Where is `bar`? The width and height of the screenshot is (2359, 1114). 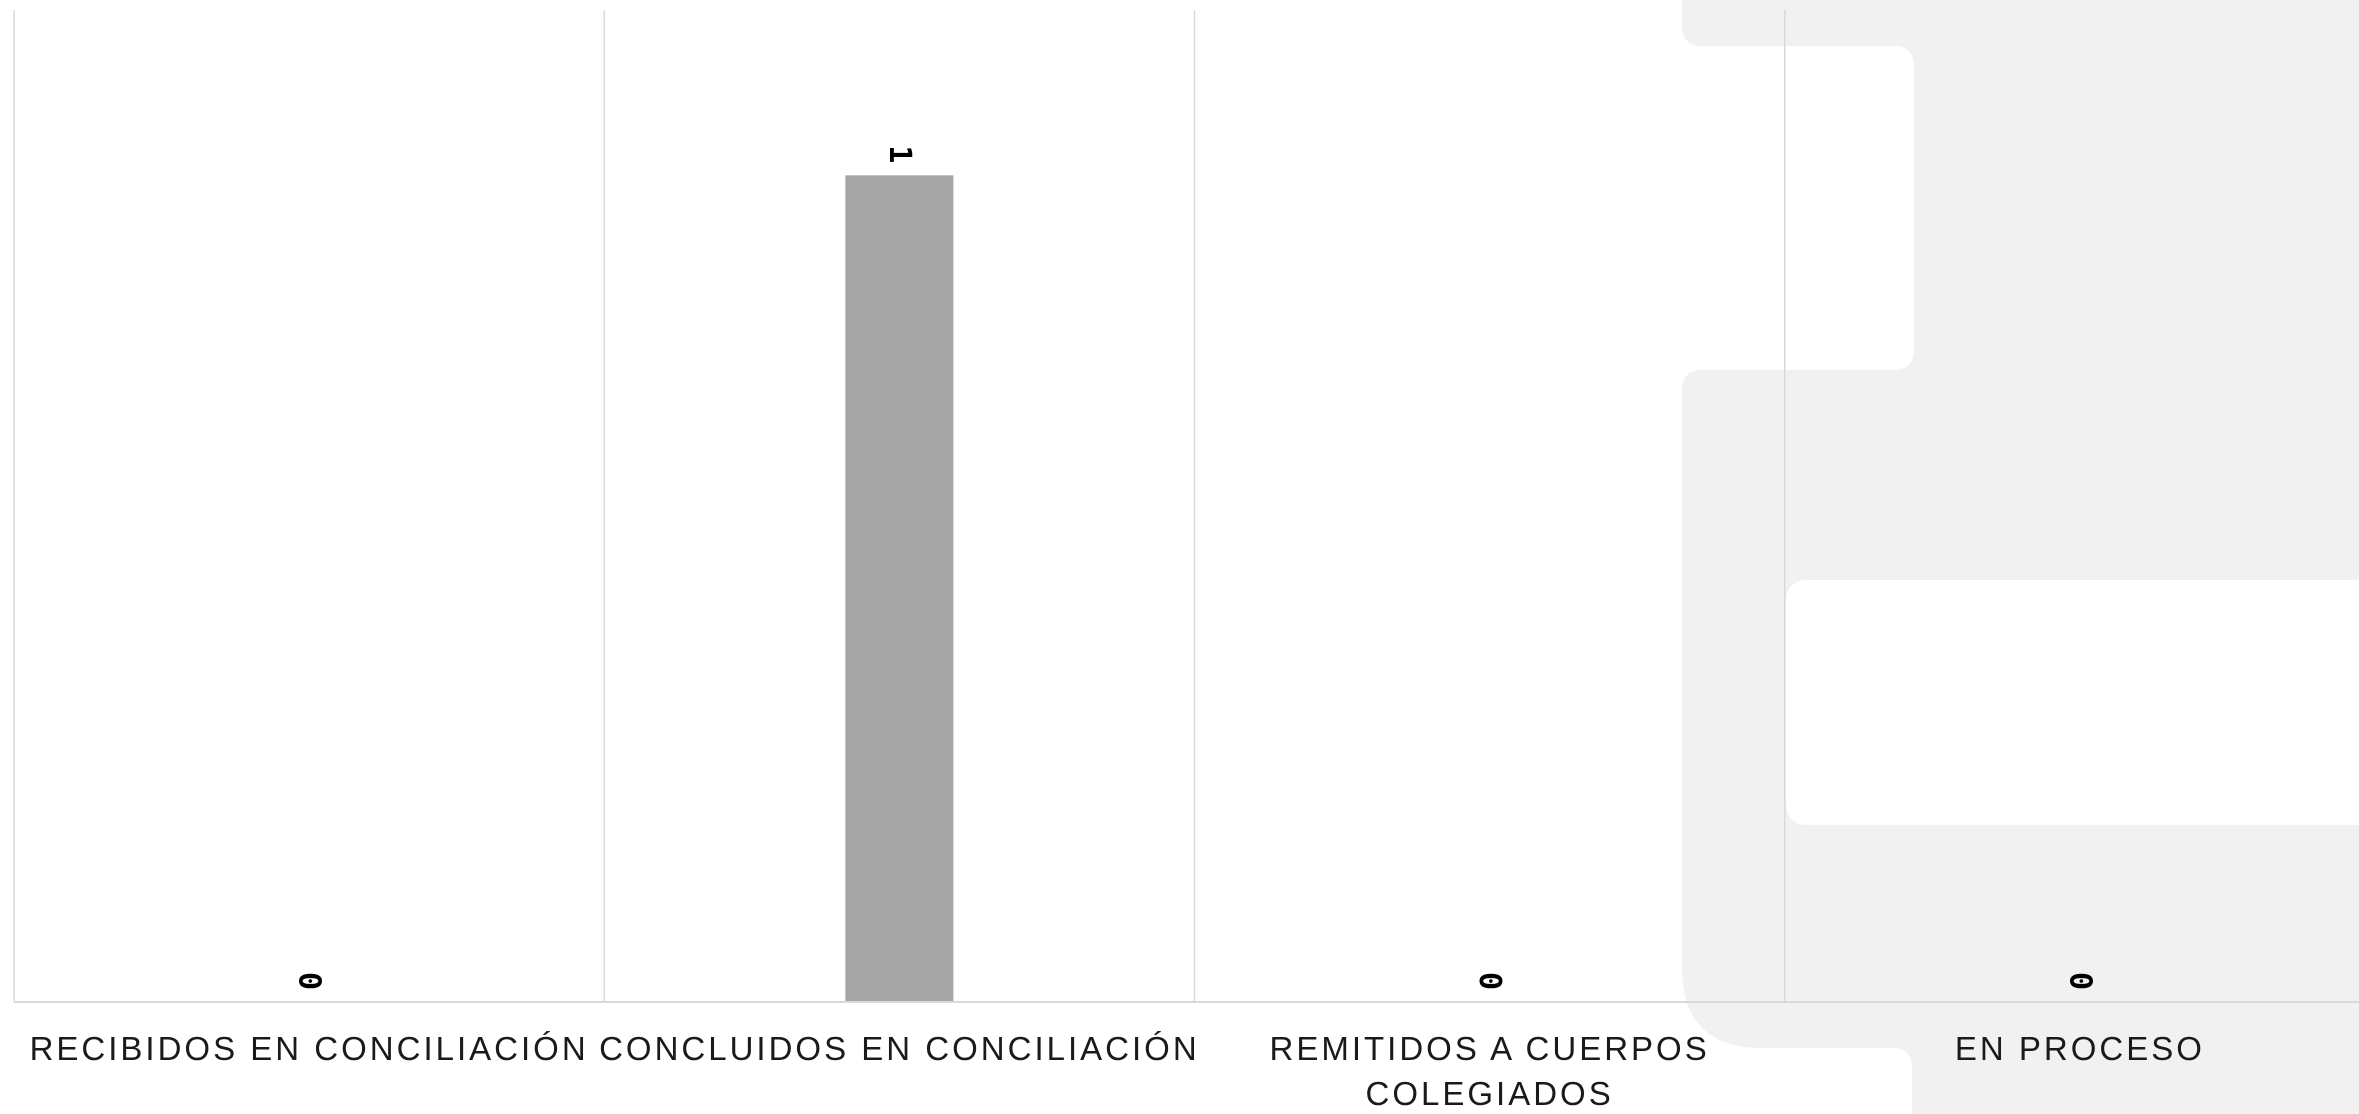
bar is located at coordinates (899, 589).